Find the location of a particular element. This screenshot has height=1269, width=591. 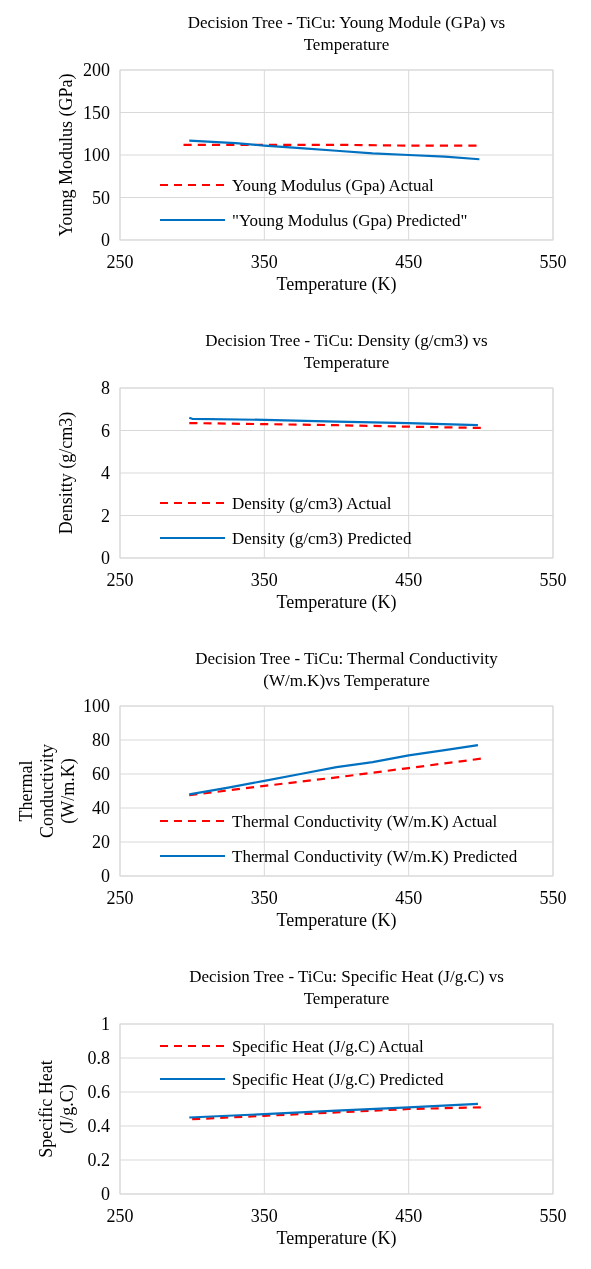

y-axis-title: Densitty (g/cm3) is located at coordinates (66, 473).